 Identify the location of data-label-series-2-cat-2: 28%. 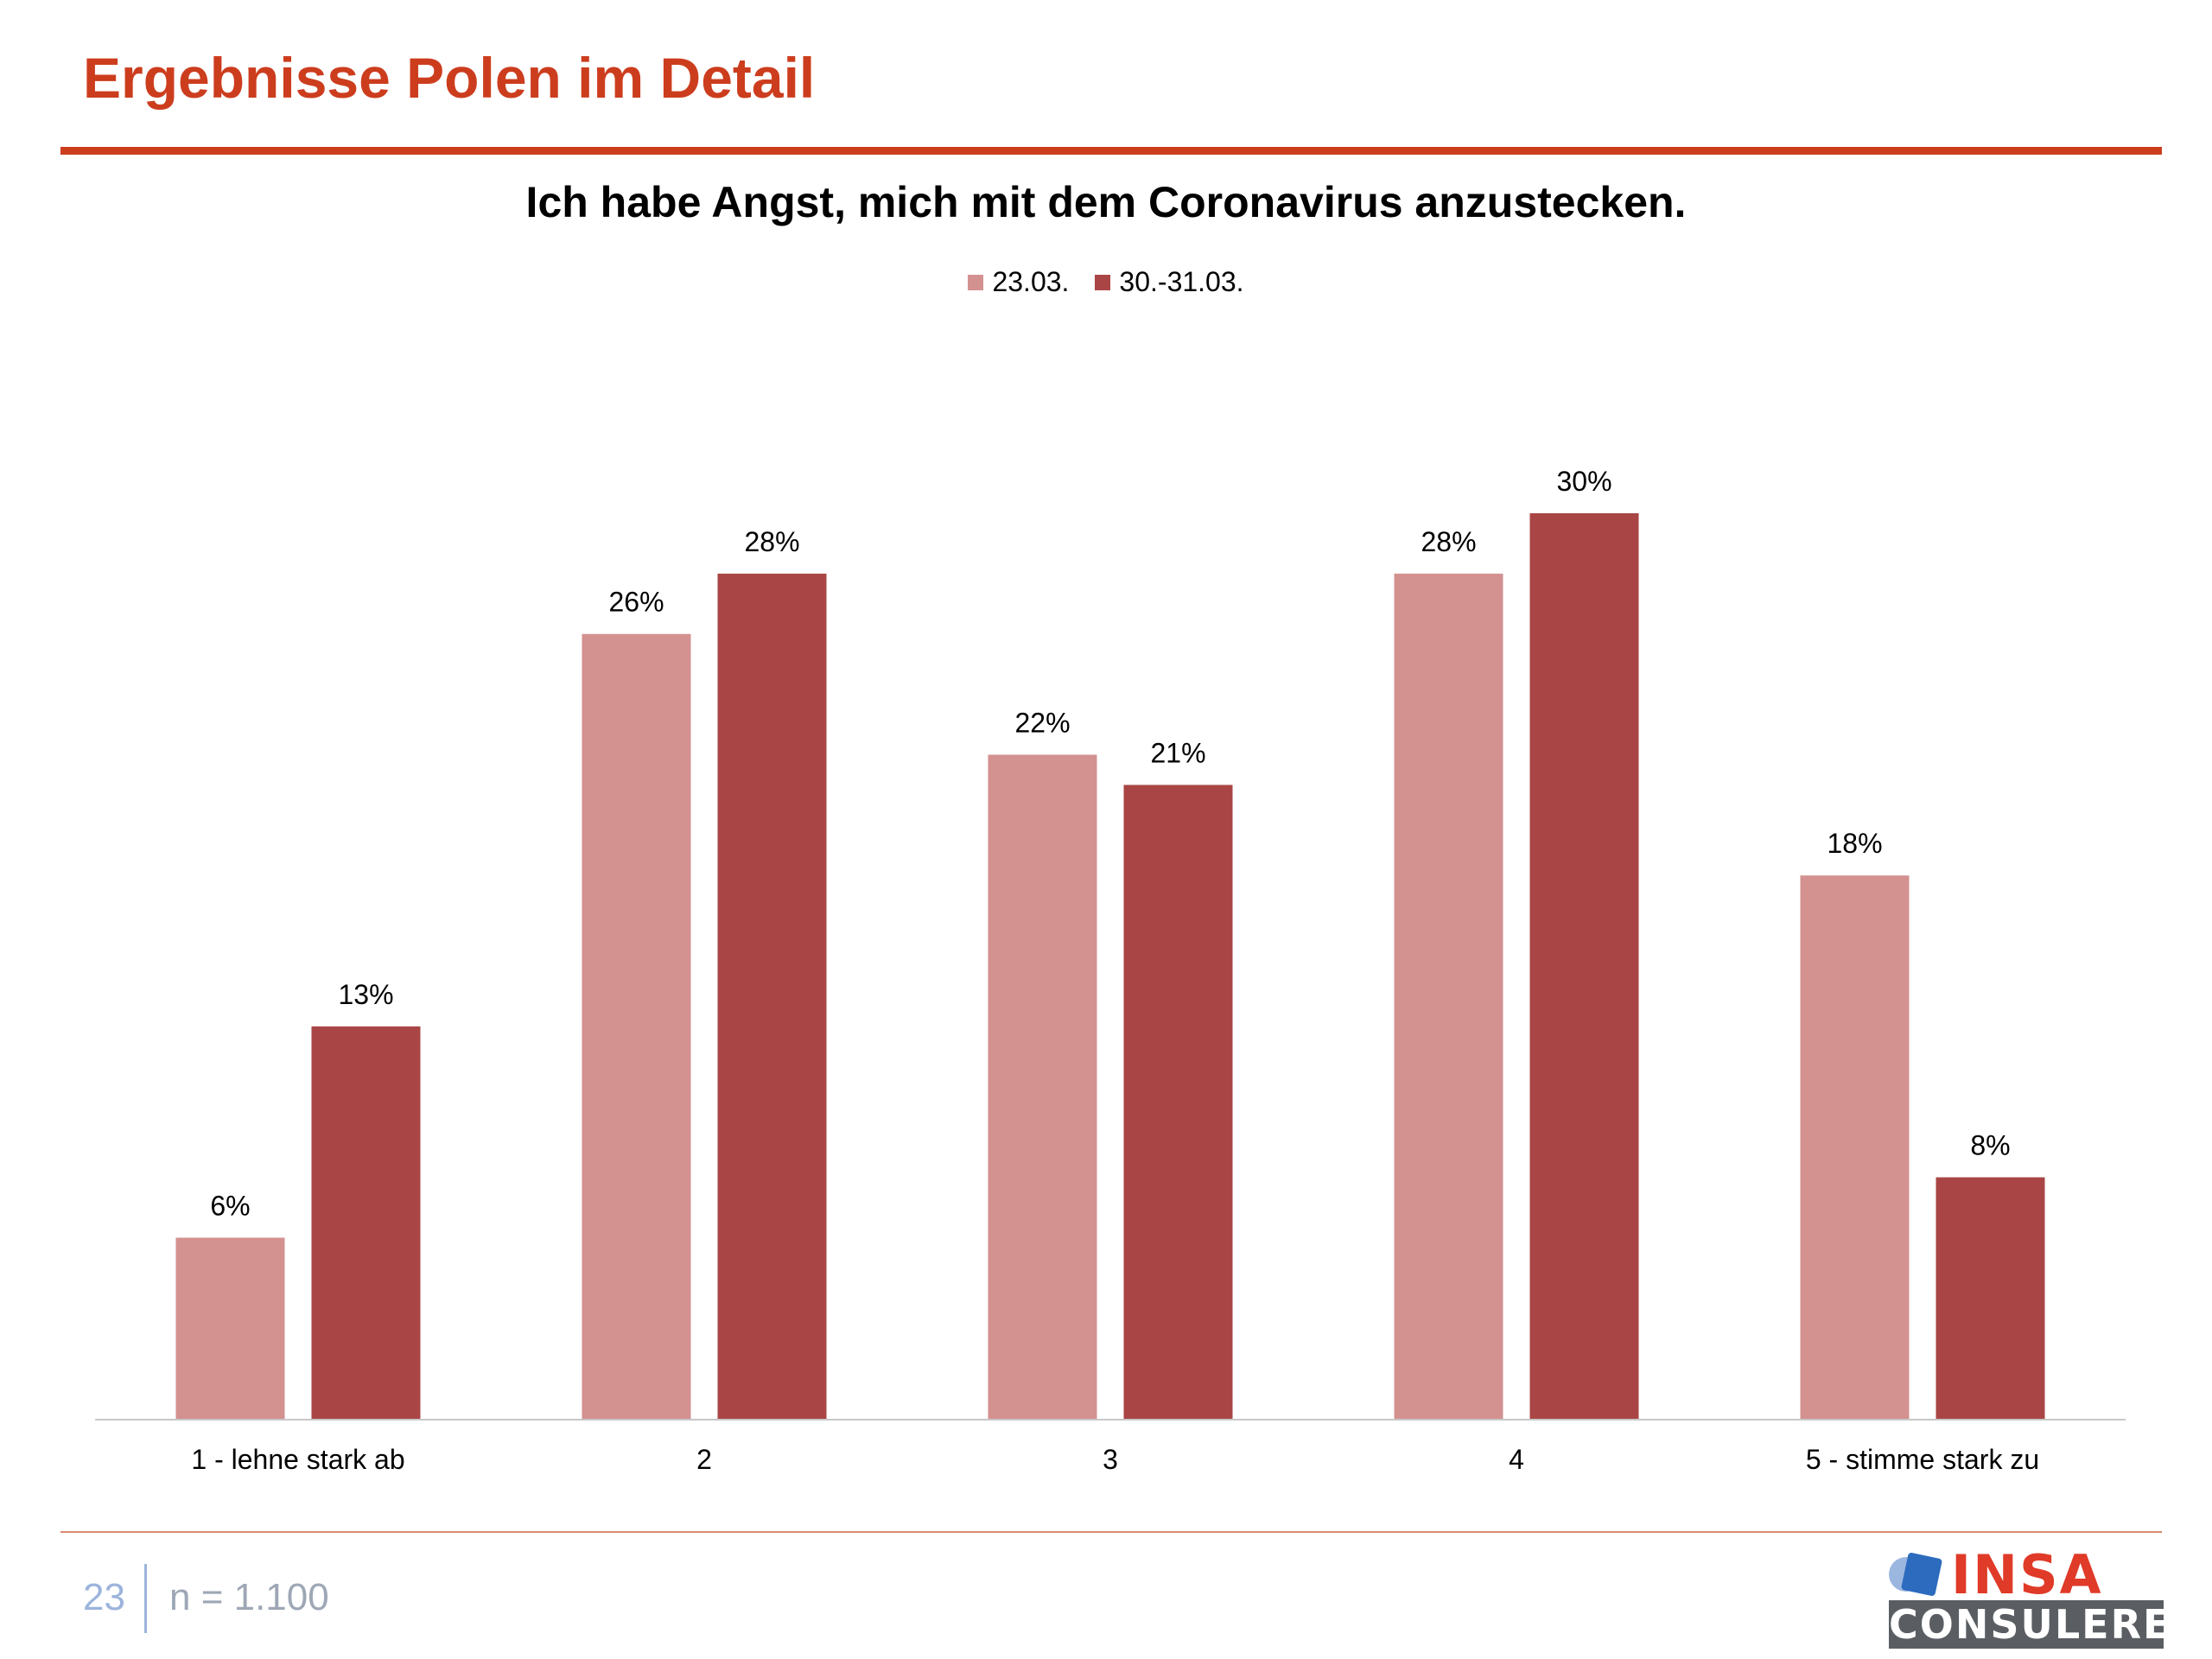
(771, 541).